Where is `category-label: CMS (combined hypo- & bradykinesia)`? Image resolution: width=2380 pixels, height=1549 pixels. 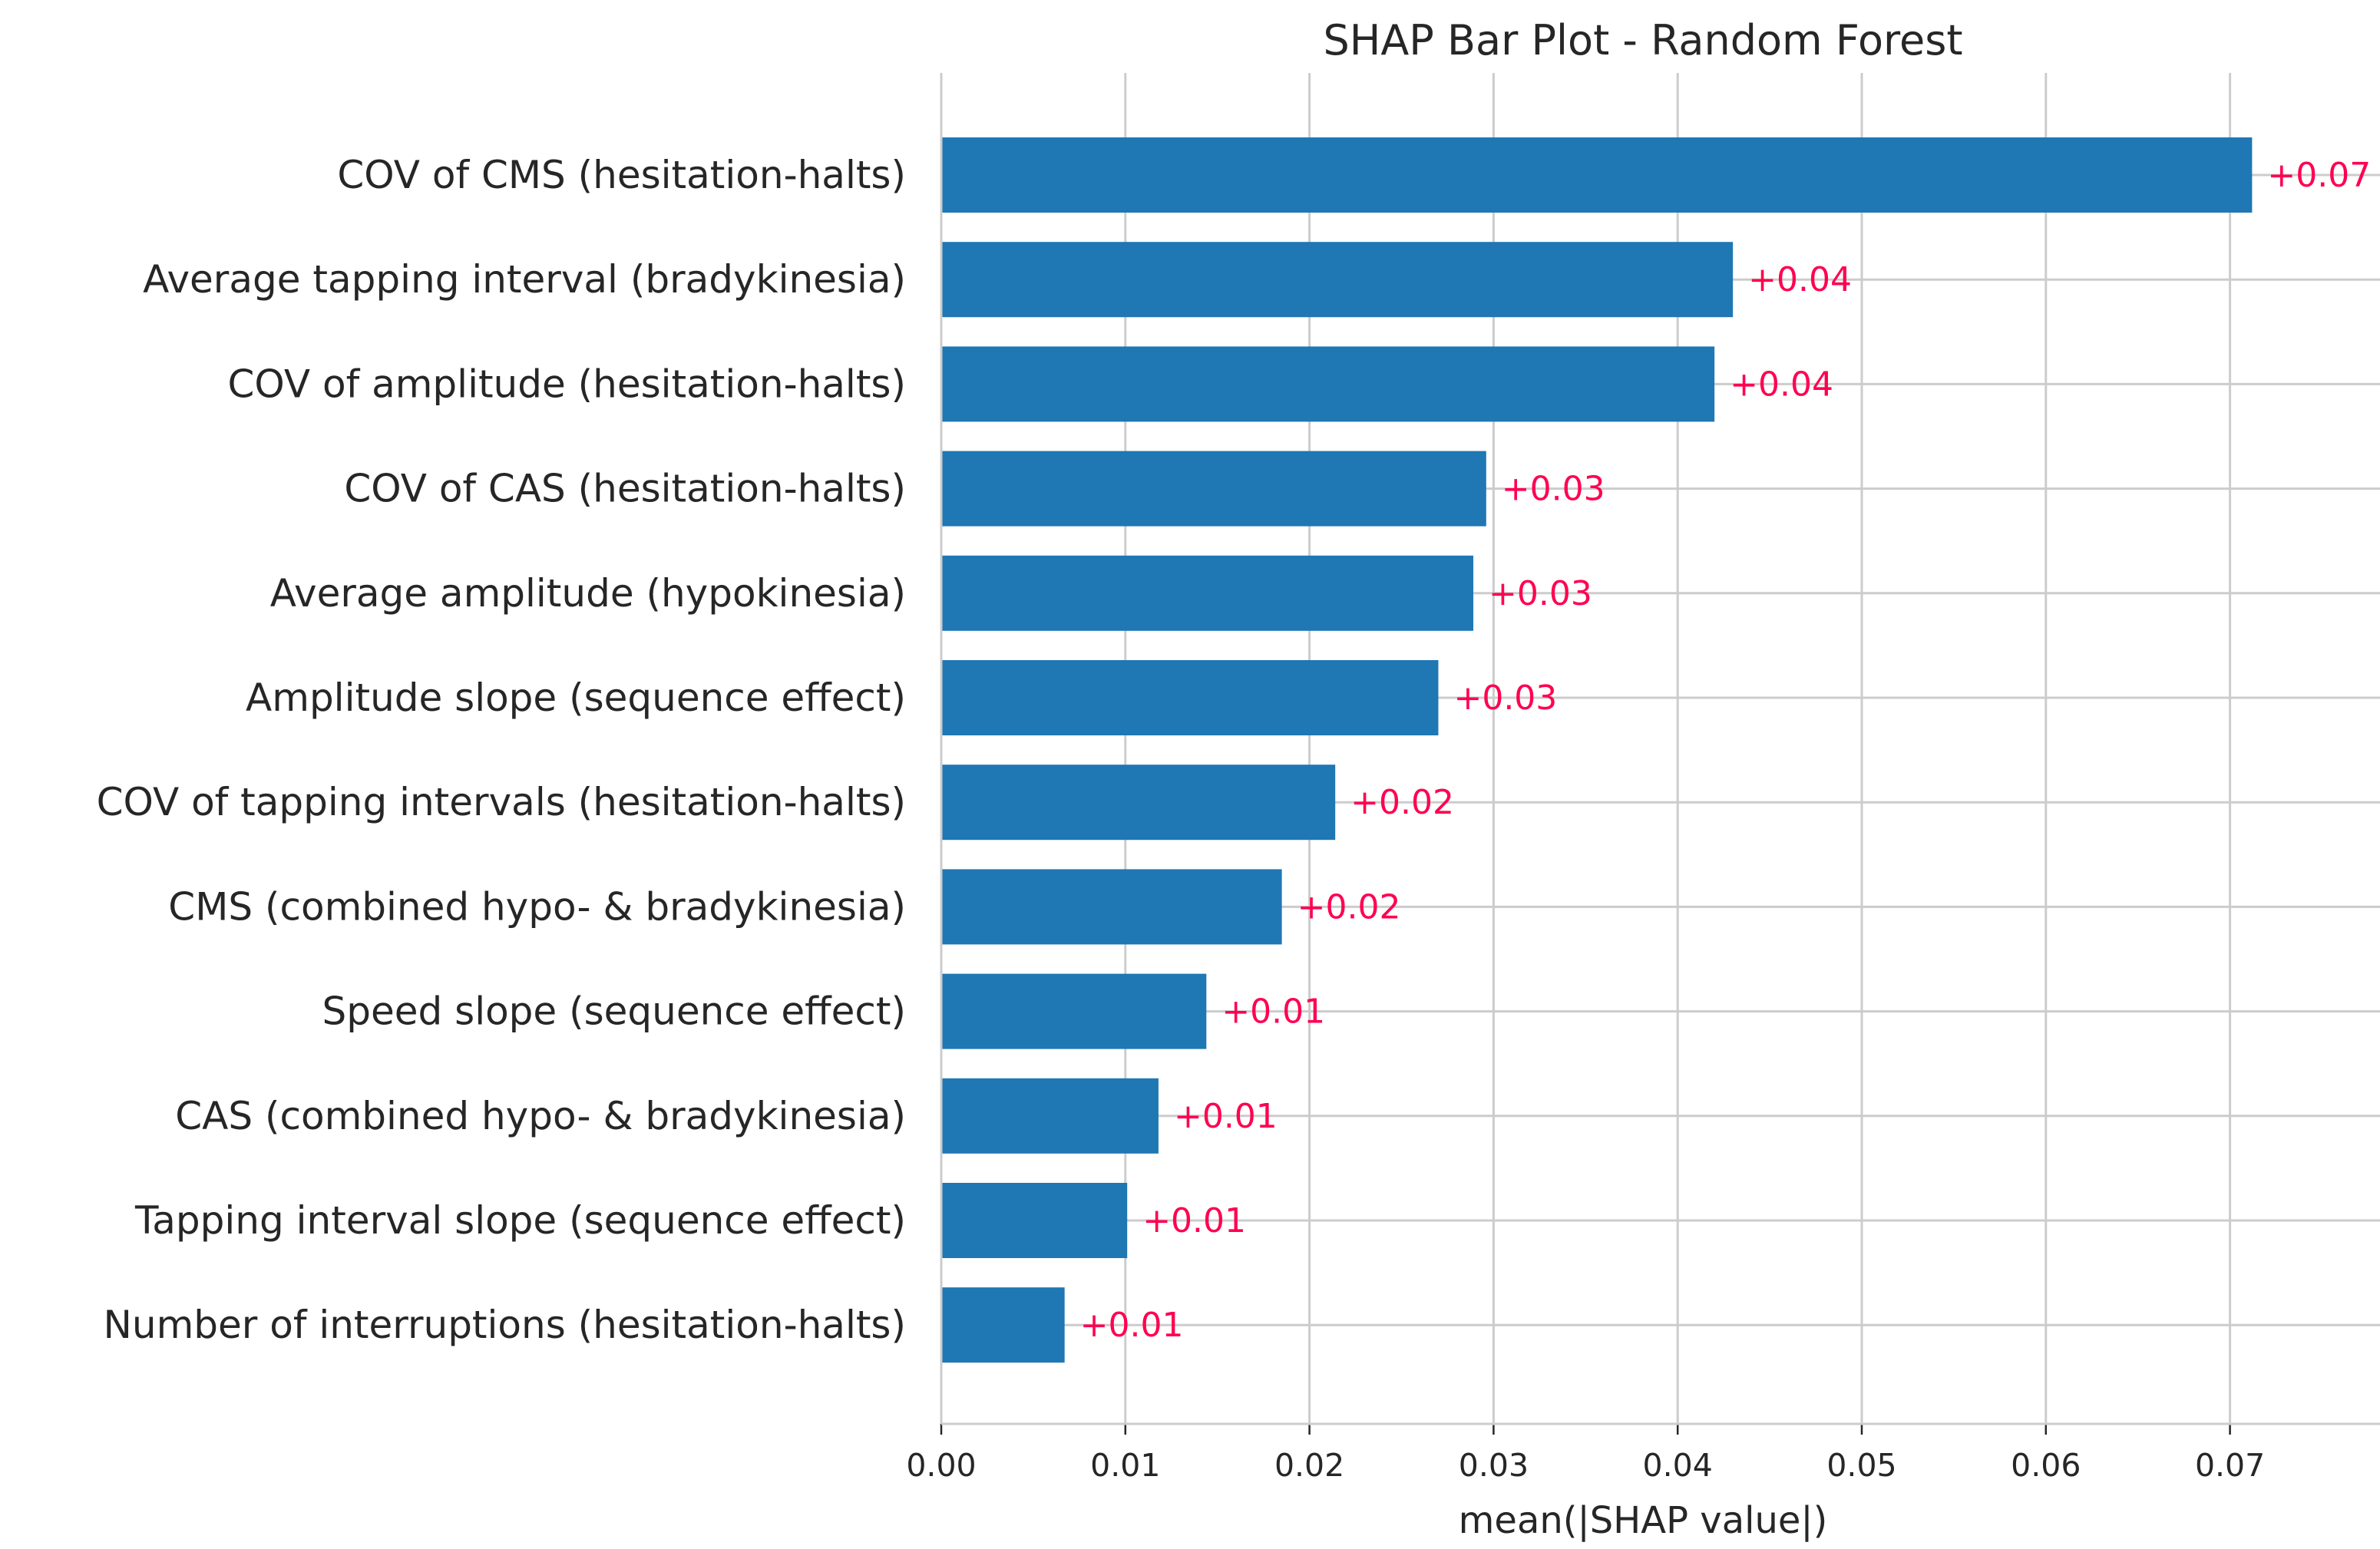
category-label: CMS (combined hypo- & bradykinesia) is located at coordinates (537, 906).